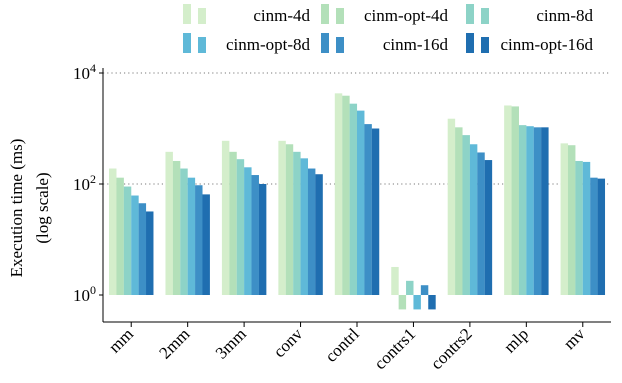  I want to click on bar-cinm-16d-contrs2, so click(481, 223).